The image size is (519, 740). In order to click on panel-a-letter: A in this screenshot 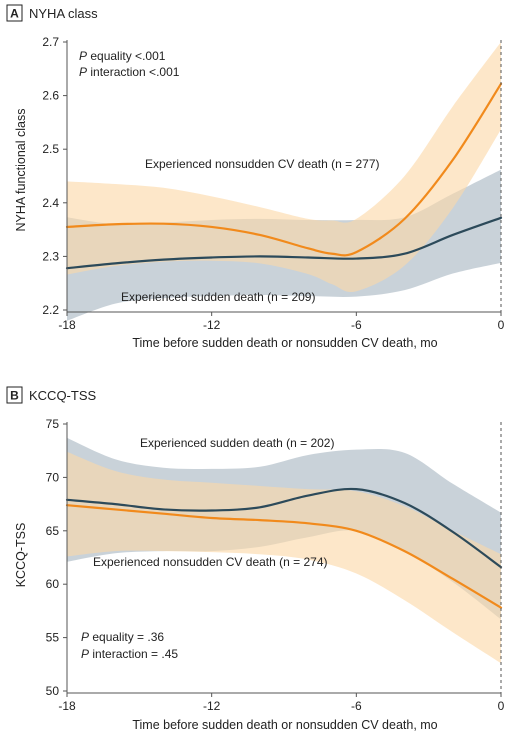, I will do `click(14, 14)`.